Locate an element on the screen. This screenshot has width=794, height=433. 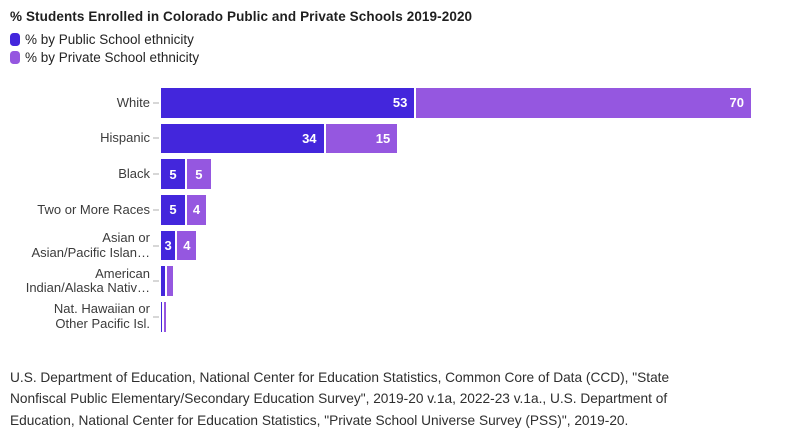
bar-public-segment: 34 is located at coordinates (242, 138).